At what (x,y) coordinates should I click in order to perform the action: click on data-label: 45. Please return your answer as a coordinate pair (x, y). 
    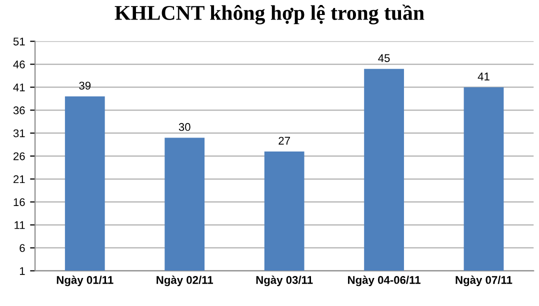
    Looking at the image, I should click on (384, 58).